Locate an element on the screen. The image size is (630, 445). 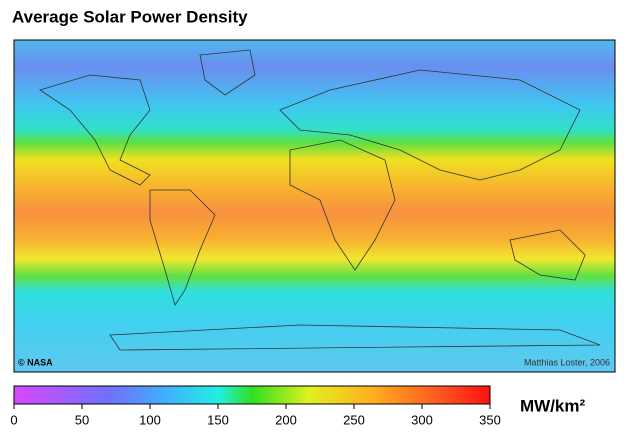
tick-label: 50 is located at coordinates (82, 419).